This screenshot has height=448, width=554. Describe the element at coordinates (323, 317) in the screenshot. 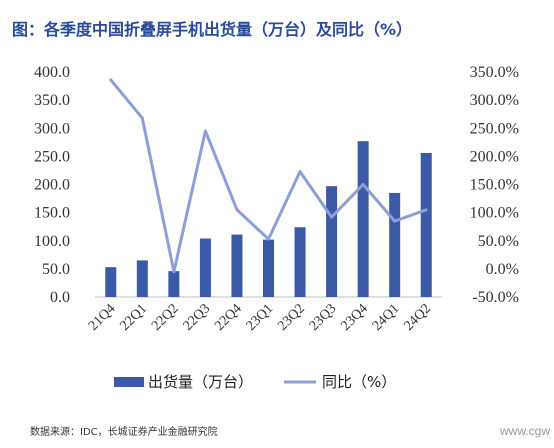

I see `x-category-label: 23Q3` at that location.